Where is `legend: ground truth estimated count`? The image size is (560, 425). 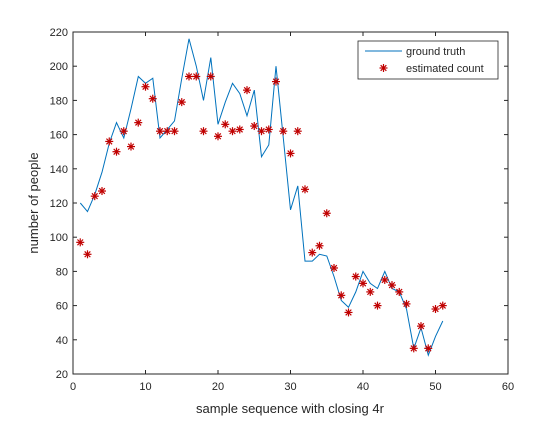 legend: ground truth estimated count is located at coordinates (428, 60).